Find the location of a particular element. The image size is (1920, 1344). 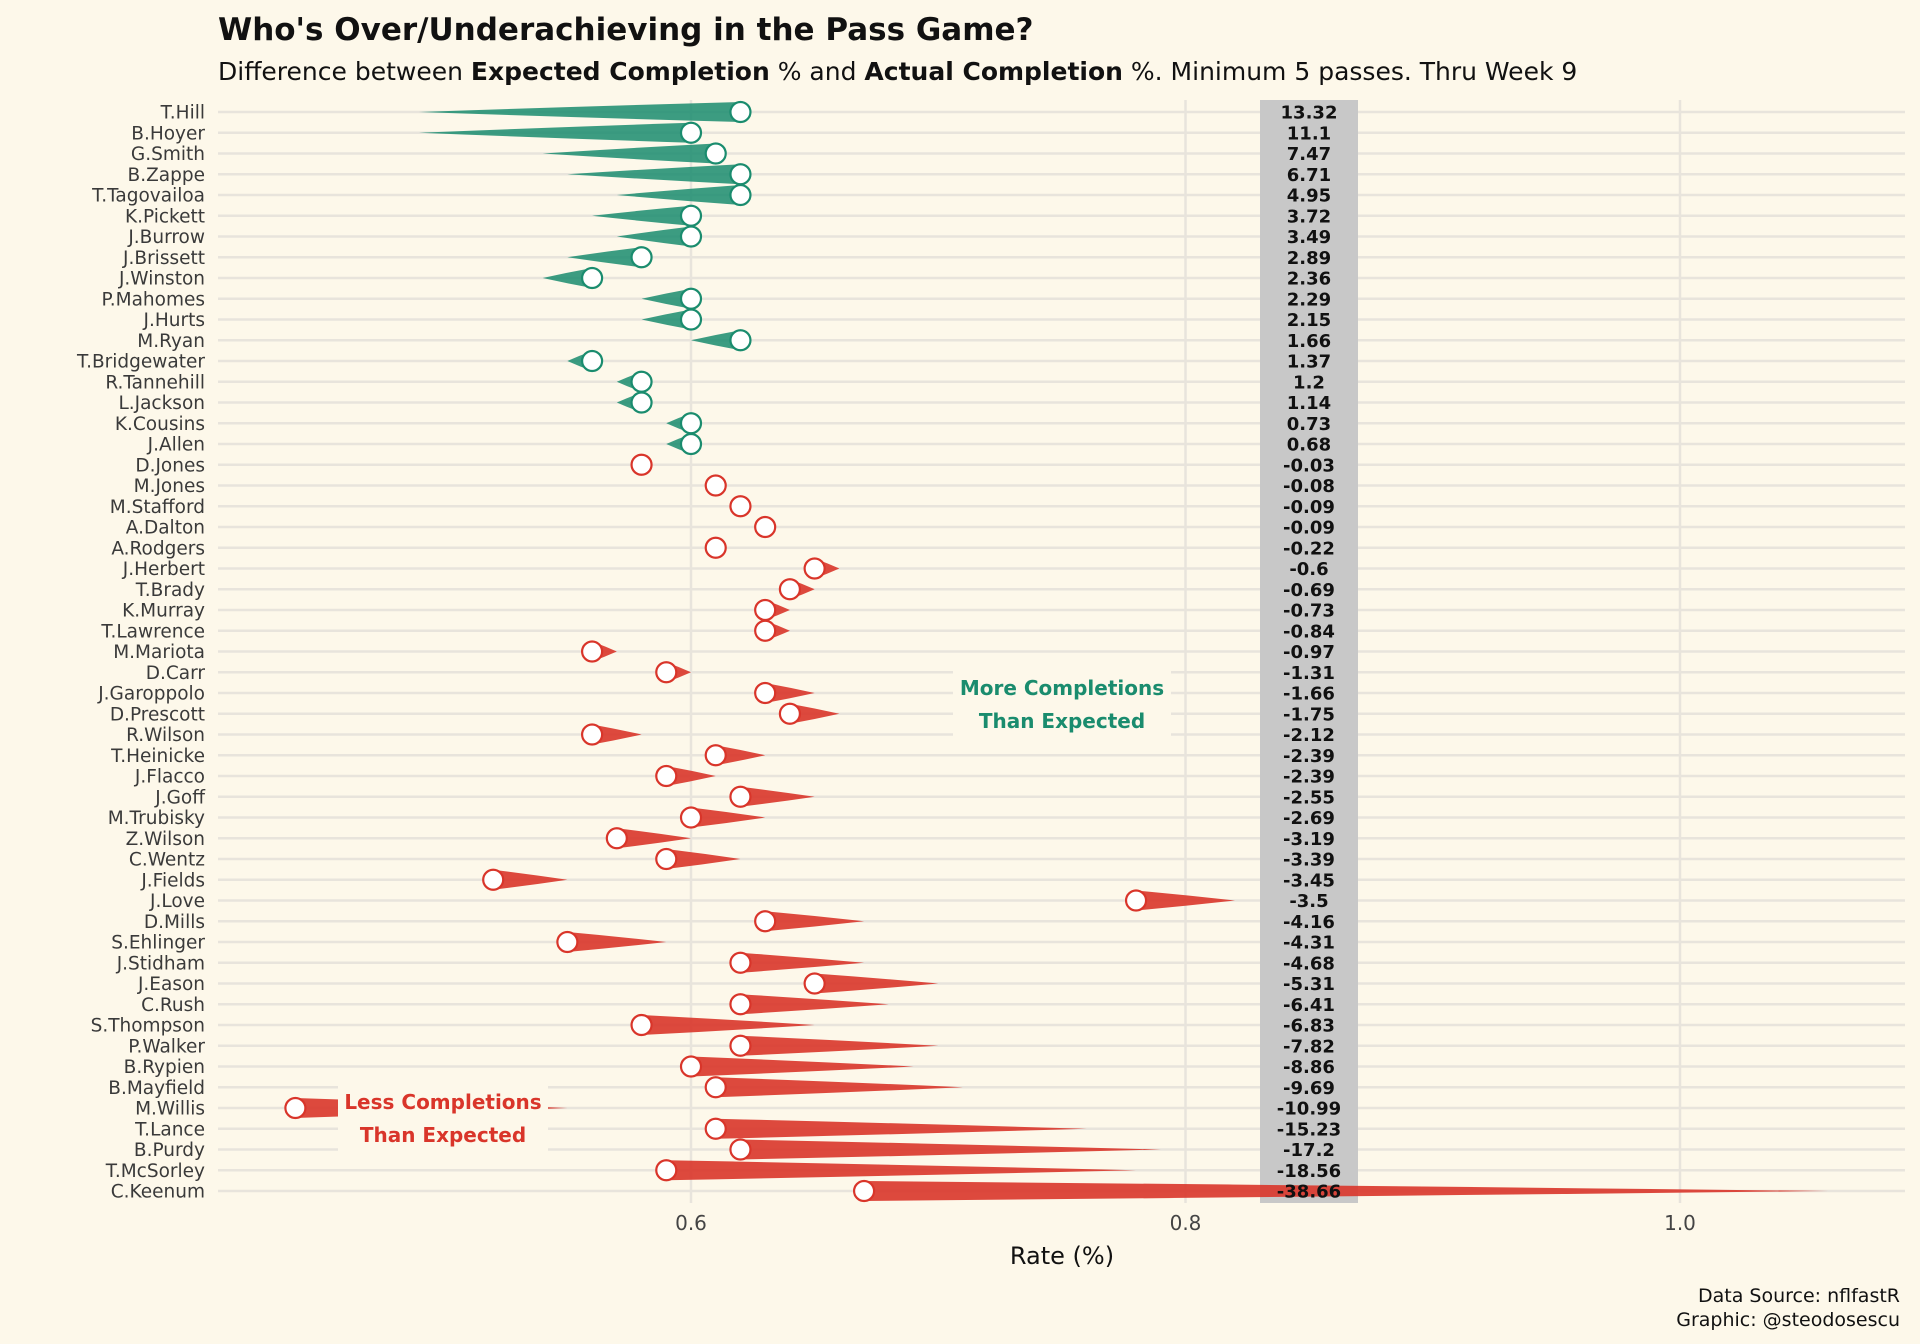

player-label: R.Wilson is located at coordinates (165, 735).